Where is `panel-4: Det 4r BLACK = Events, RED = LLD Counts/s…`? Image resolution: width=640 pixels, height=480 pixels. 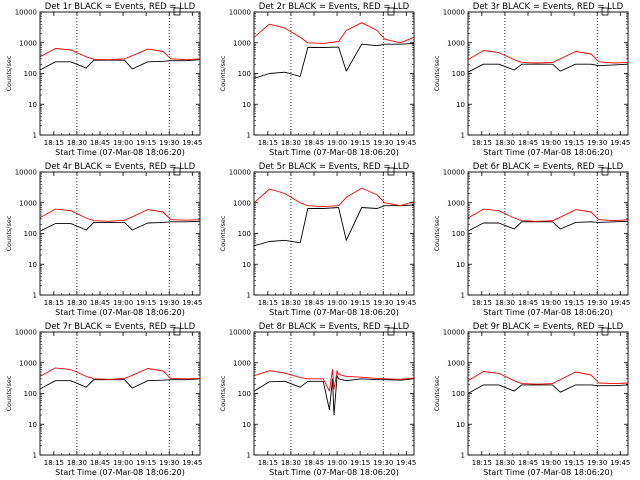 panel-4: Det 4r BLACK = Events, RED = LLD Counts/s… is located at coordinates (103, 239).